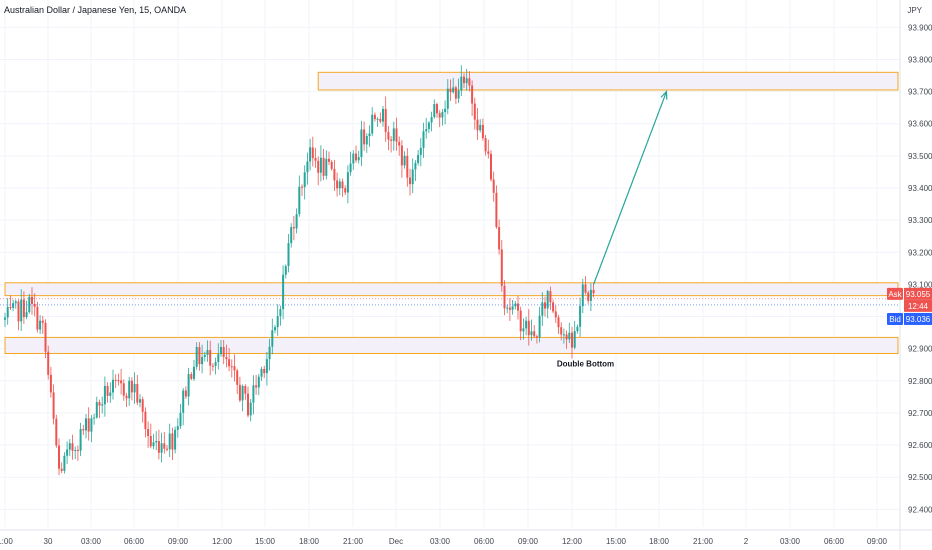 The image size is (932, 550). Describe the element at coordinates (664, 95) in the screenshot. I see `projection-arrow-head` at that location.